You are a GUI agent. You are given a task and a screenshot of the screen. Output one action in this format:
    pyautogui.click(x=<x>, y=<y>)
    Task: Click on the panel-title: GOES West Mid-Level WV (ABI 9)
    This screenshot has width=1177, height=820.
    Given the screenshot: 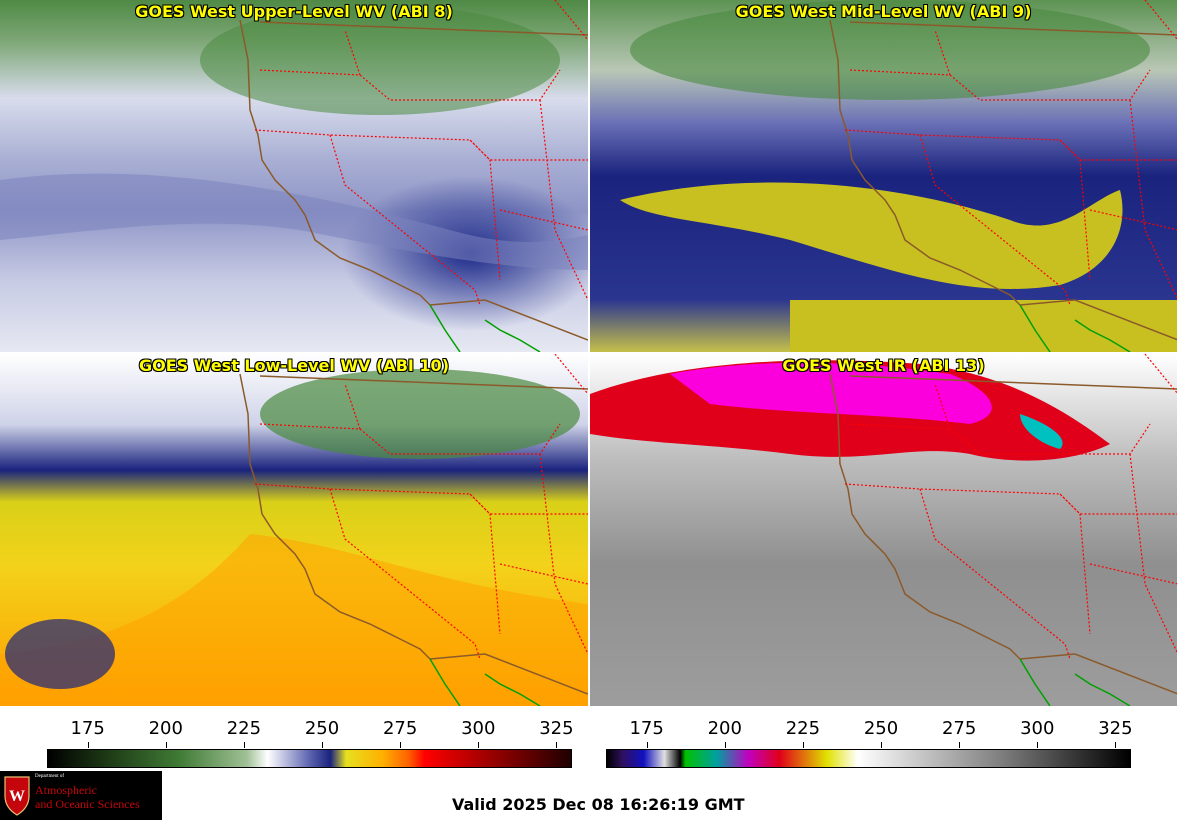 What is the action you would take?
    pyautogui.click(x=883, y=11)
    